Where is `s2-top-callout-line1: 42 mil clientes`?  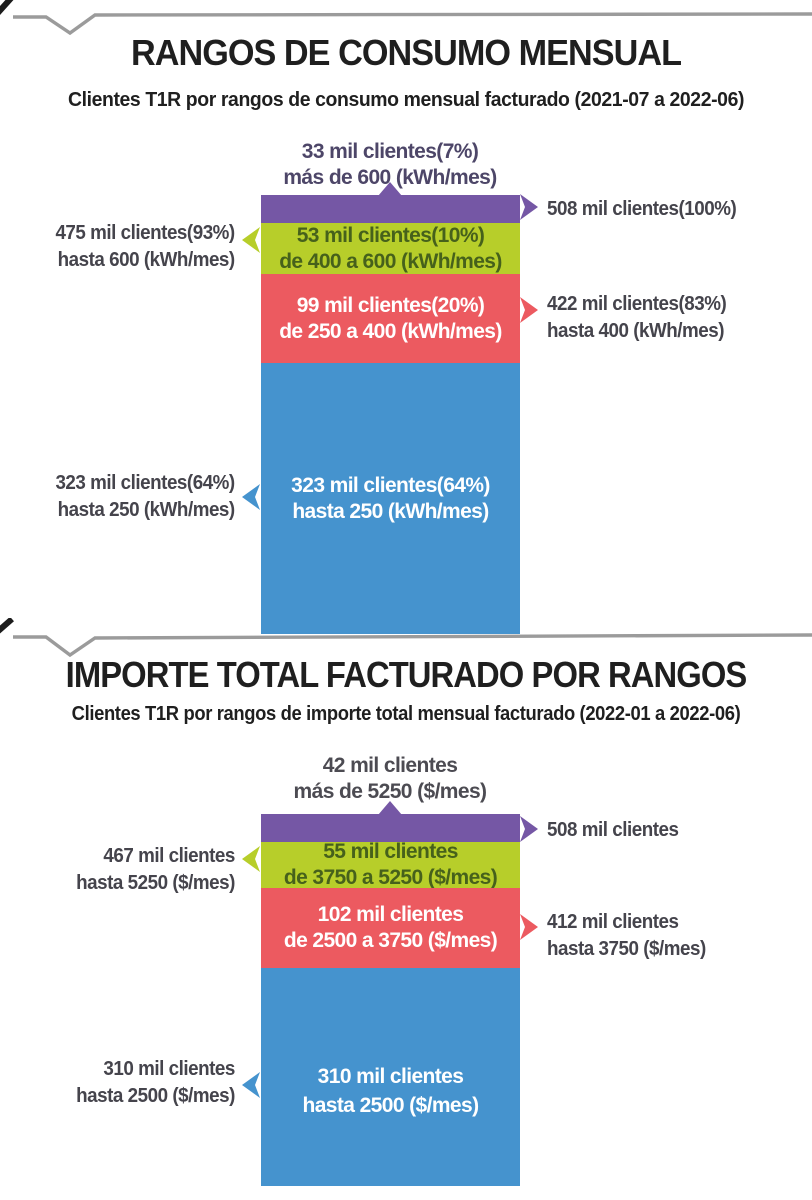
s2-top-callout-line1: 42 mil clientes is located at coordinates (390, 765).